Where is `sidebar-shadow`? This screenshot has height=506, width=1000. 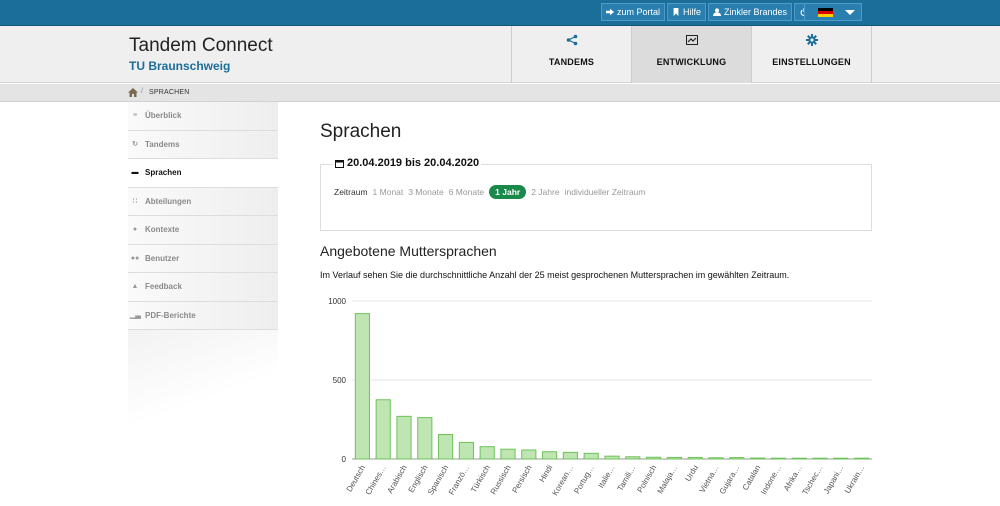 sidebar-shadow is located at coordinates (203, 385).